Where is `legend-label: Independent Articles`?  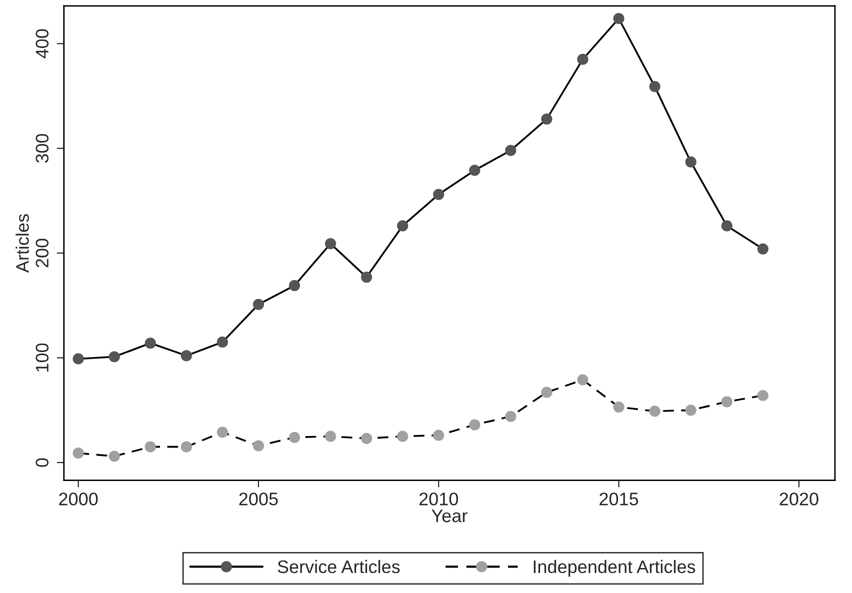 legend-label: Independent Articles is located at coordinates (615, 568).